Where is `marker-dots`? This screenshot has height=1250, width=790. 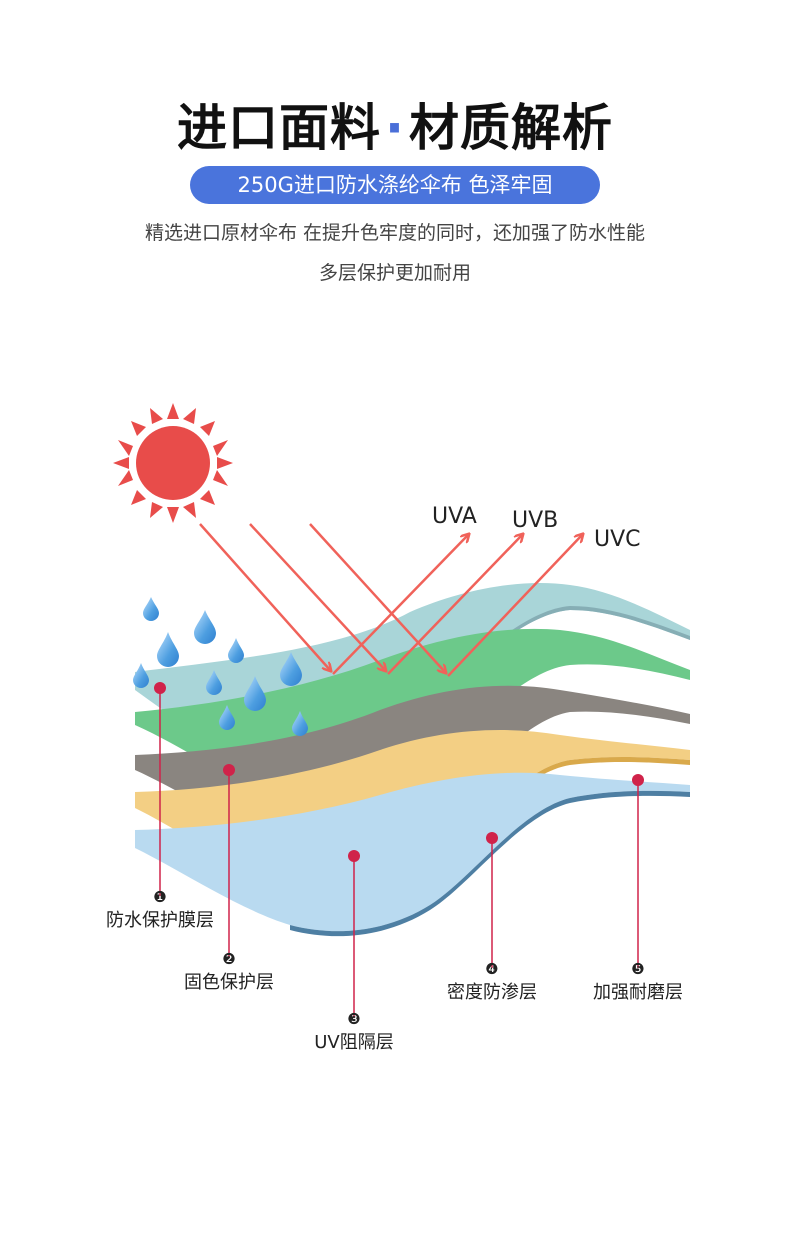
marker-dots is located at coordinates (399, 772).